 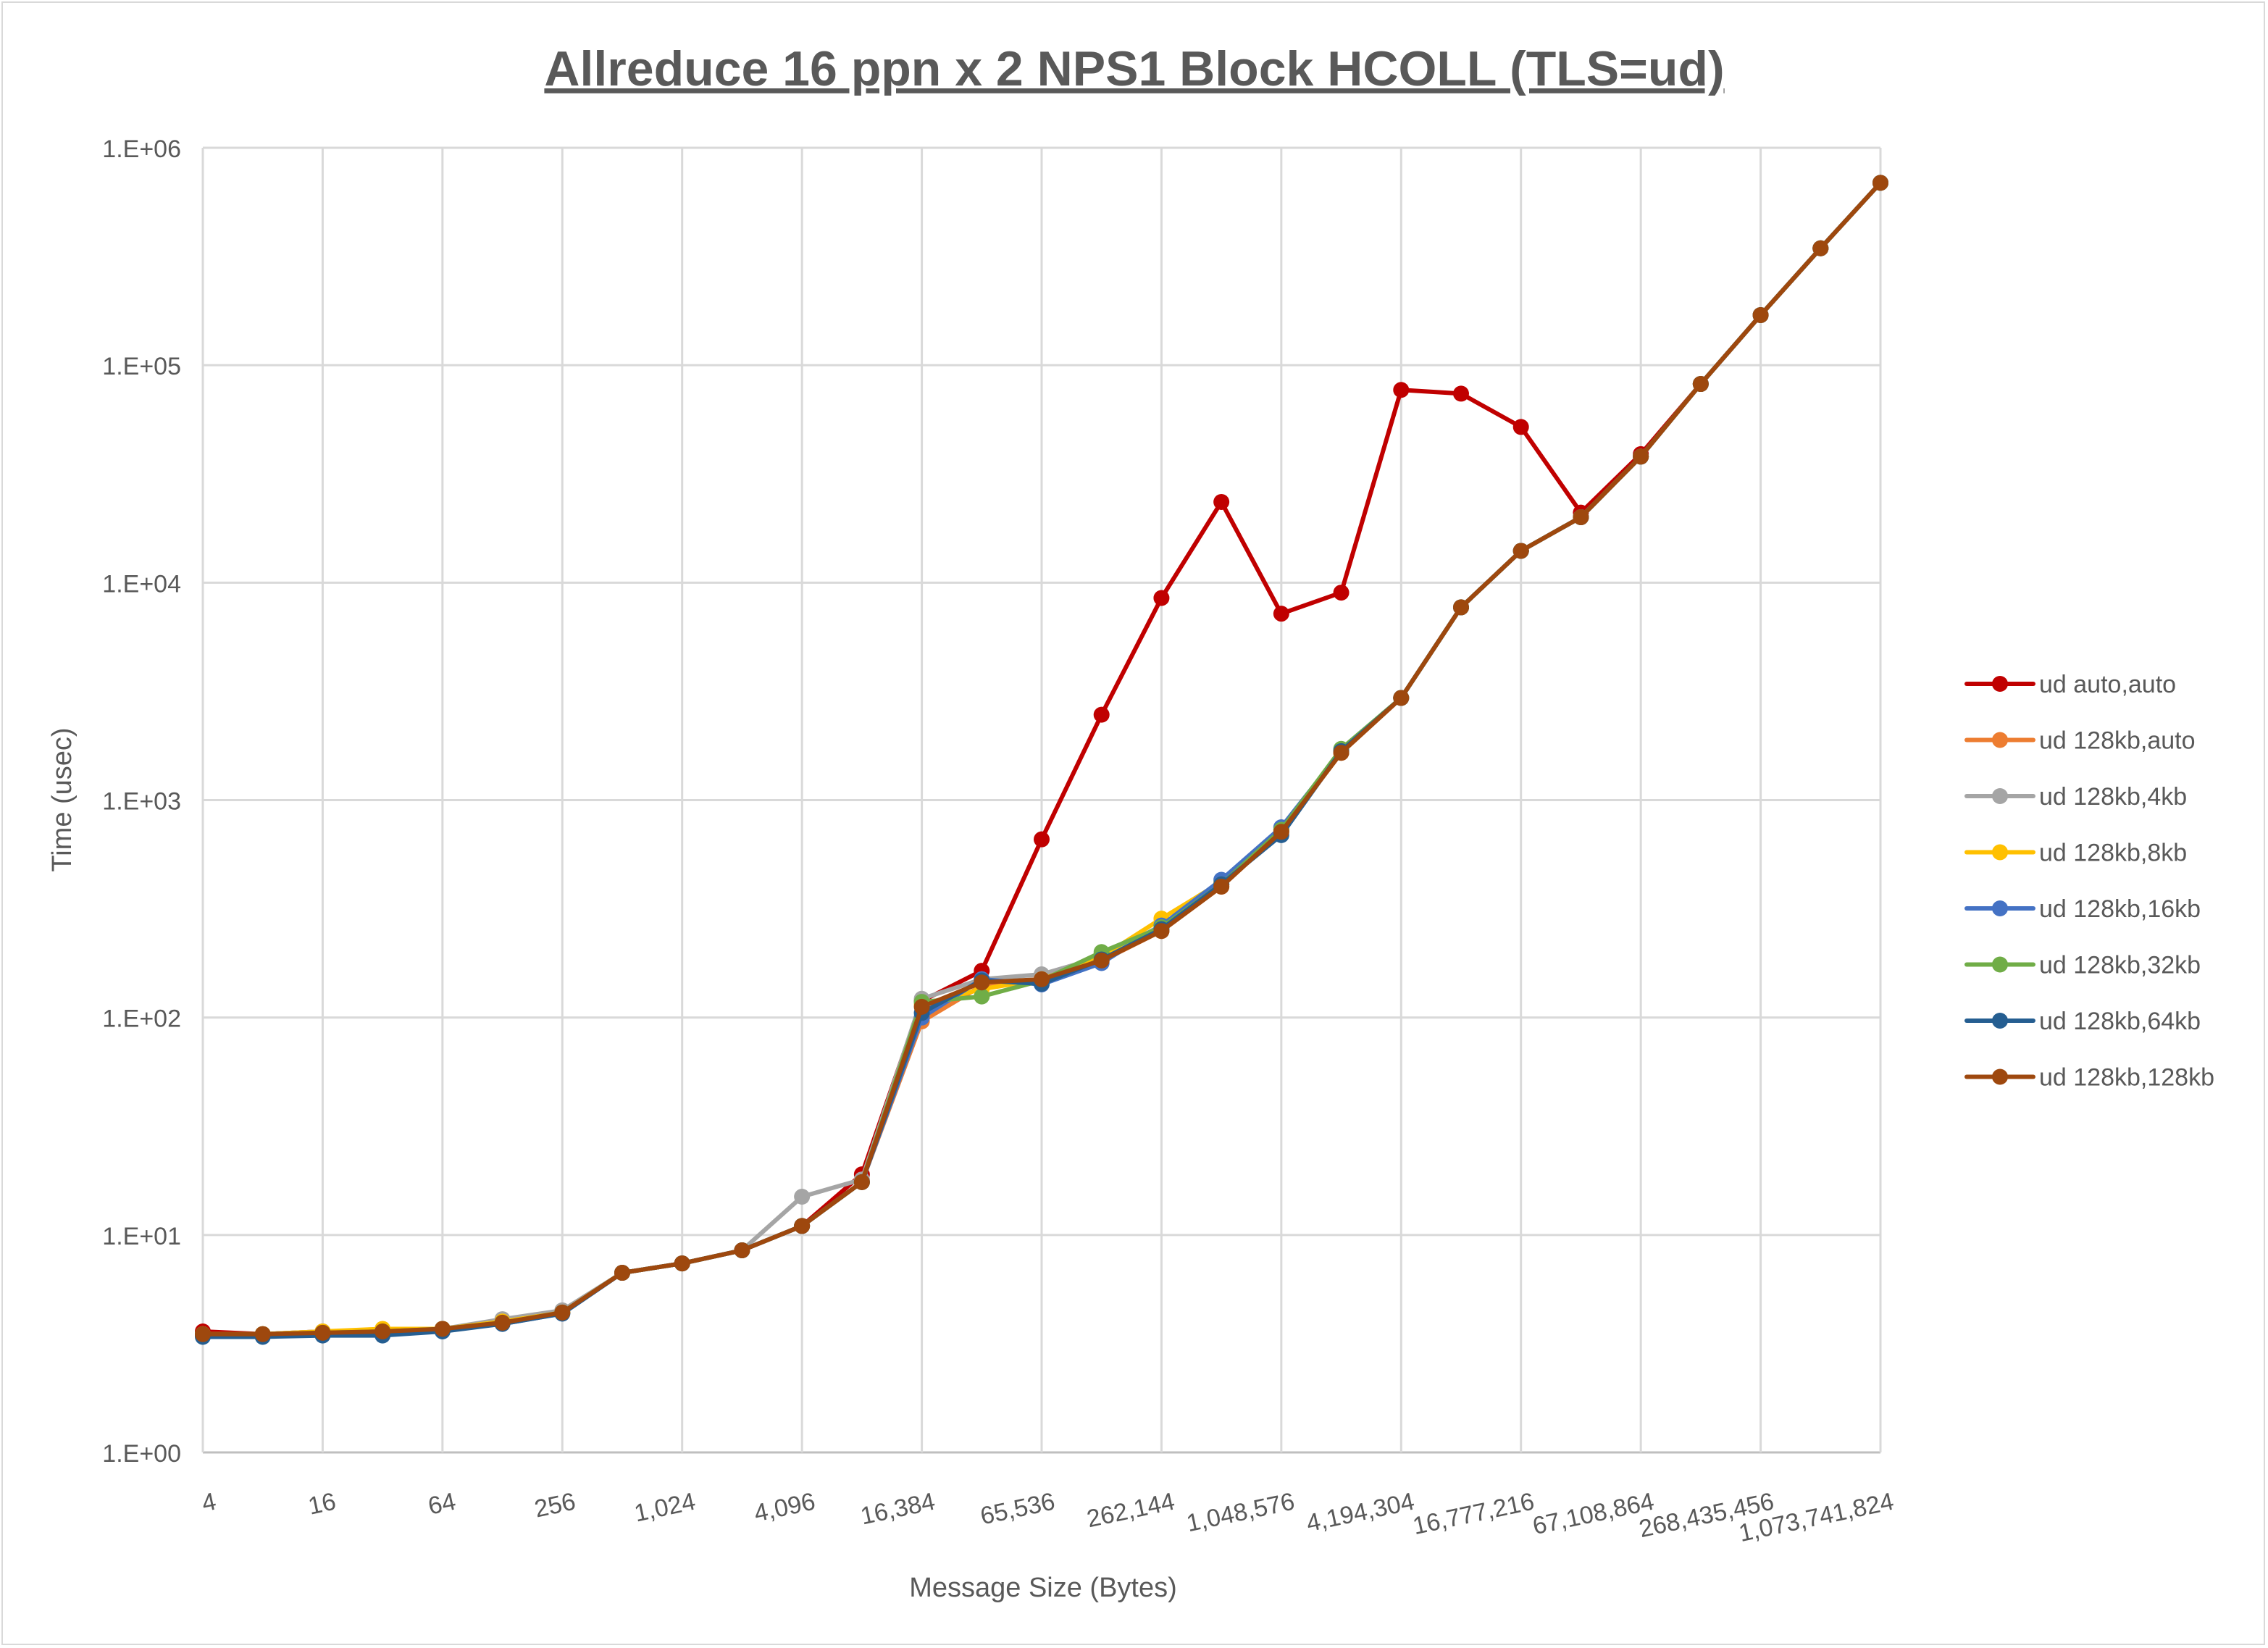 What do you see at coordinates (2120, 965) in the screenshot?
I see `legend-label: ud 128kb,32kb` at bounding box center [2120, 965].